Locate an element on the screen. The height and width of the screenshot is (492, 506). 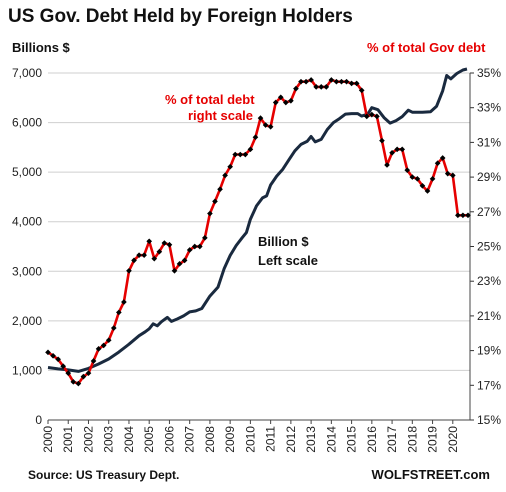
right-tick-label: 19% is located at coordinates (489, 351).